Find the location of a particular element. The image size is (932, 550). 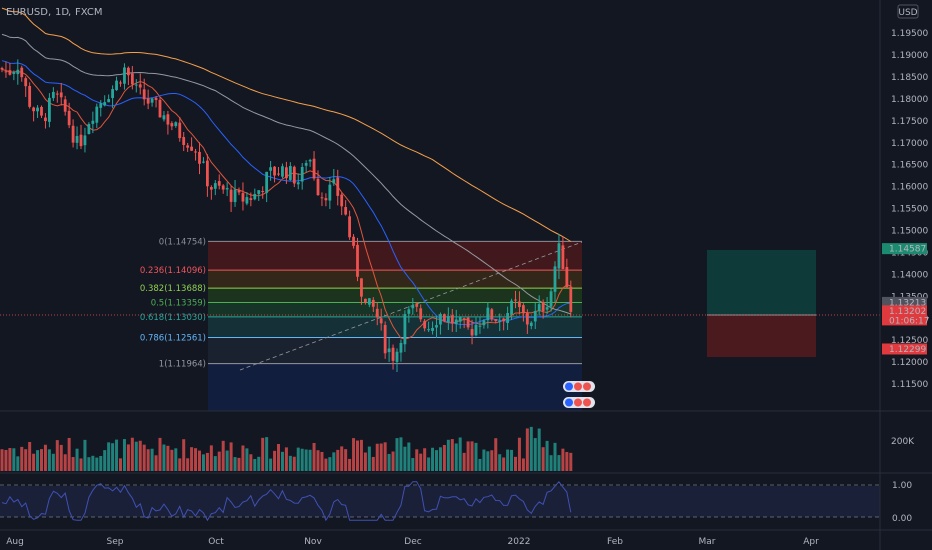

currency-button: USD is located at coordinates (908, 11).